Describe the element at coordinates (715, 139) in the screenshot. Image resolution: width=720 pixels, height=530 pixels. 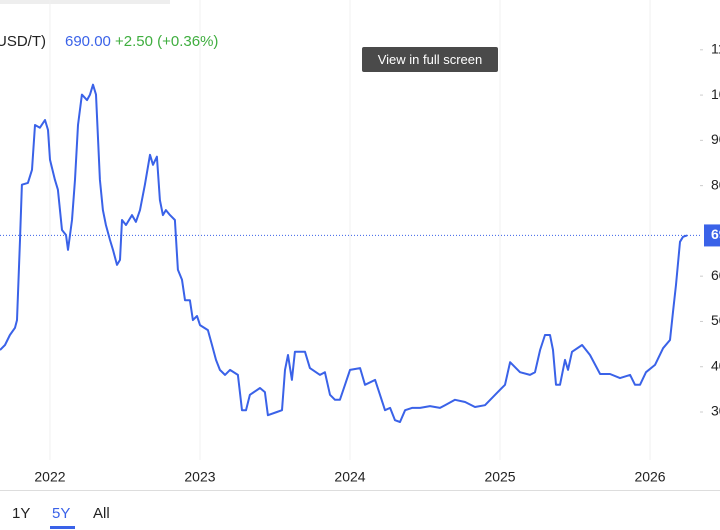
I see `y-tick-label: 900` at that location.